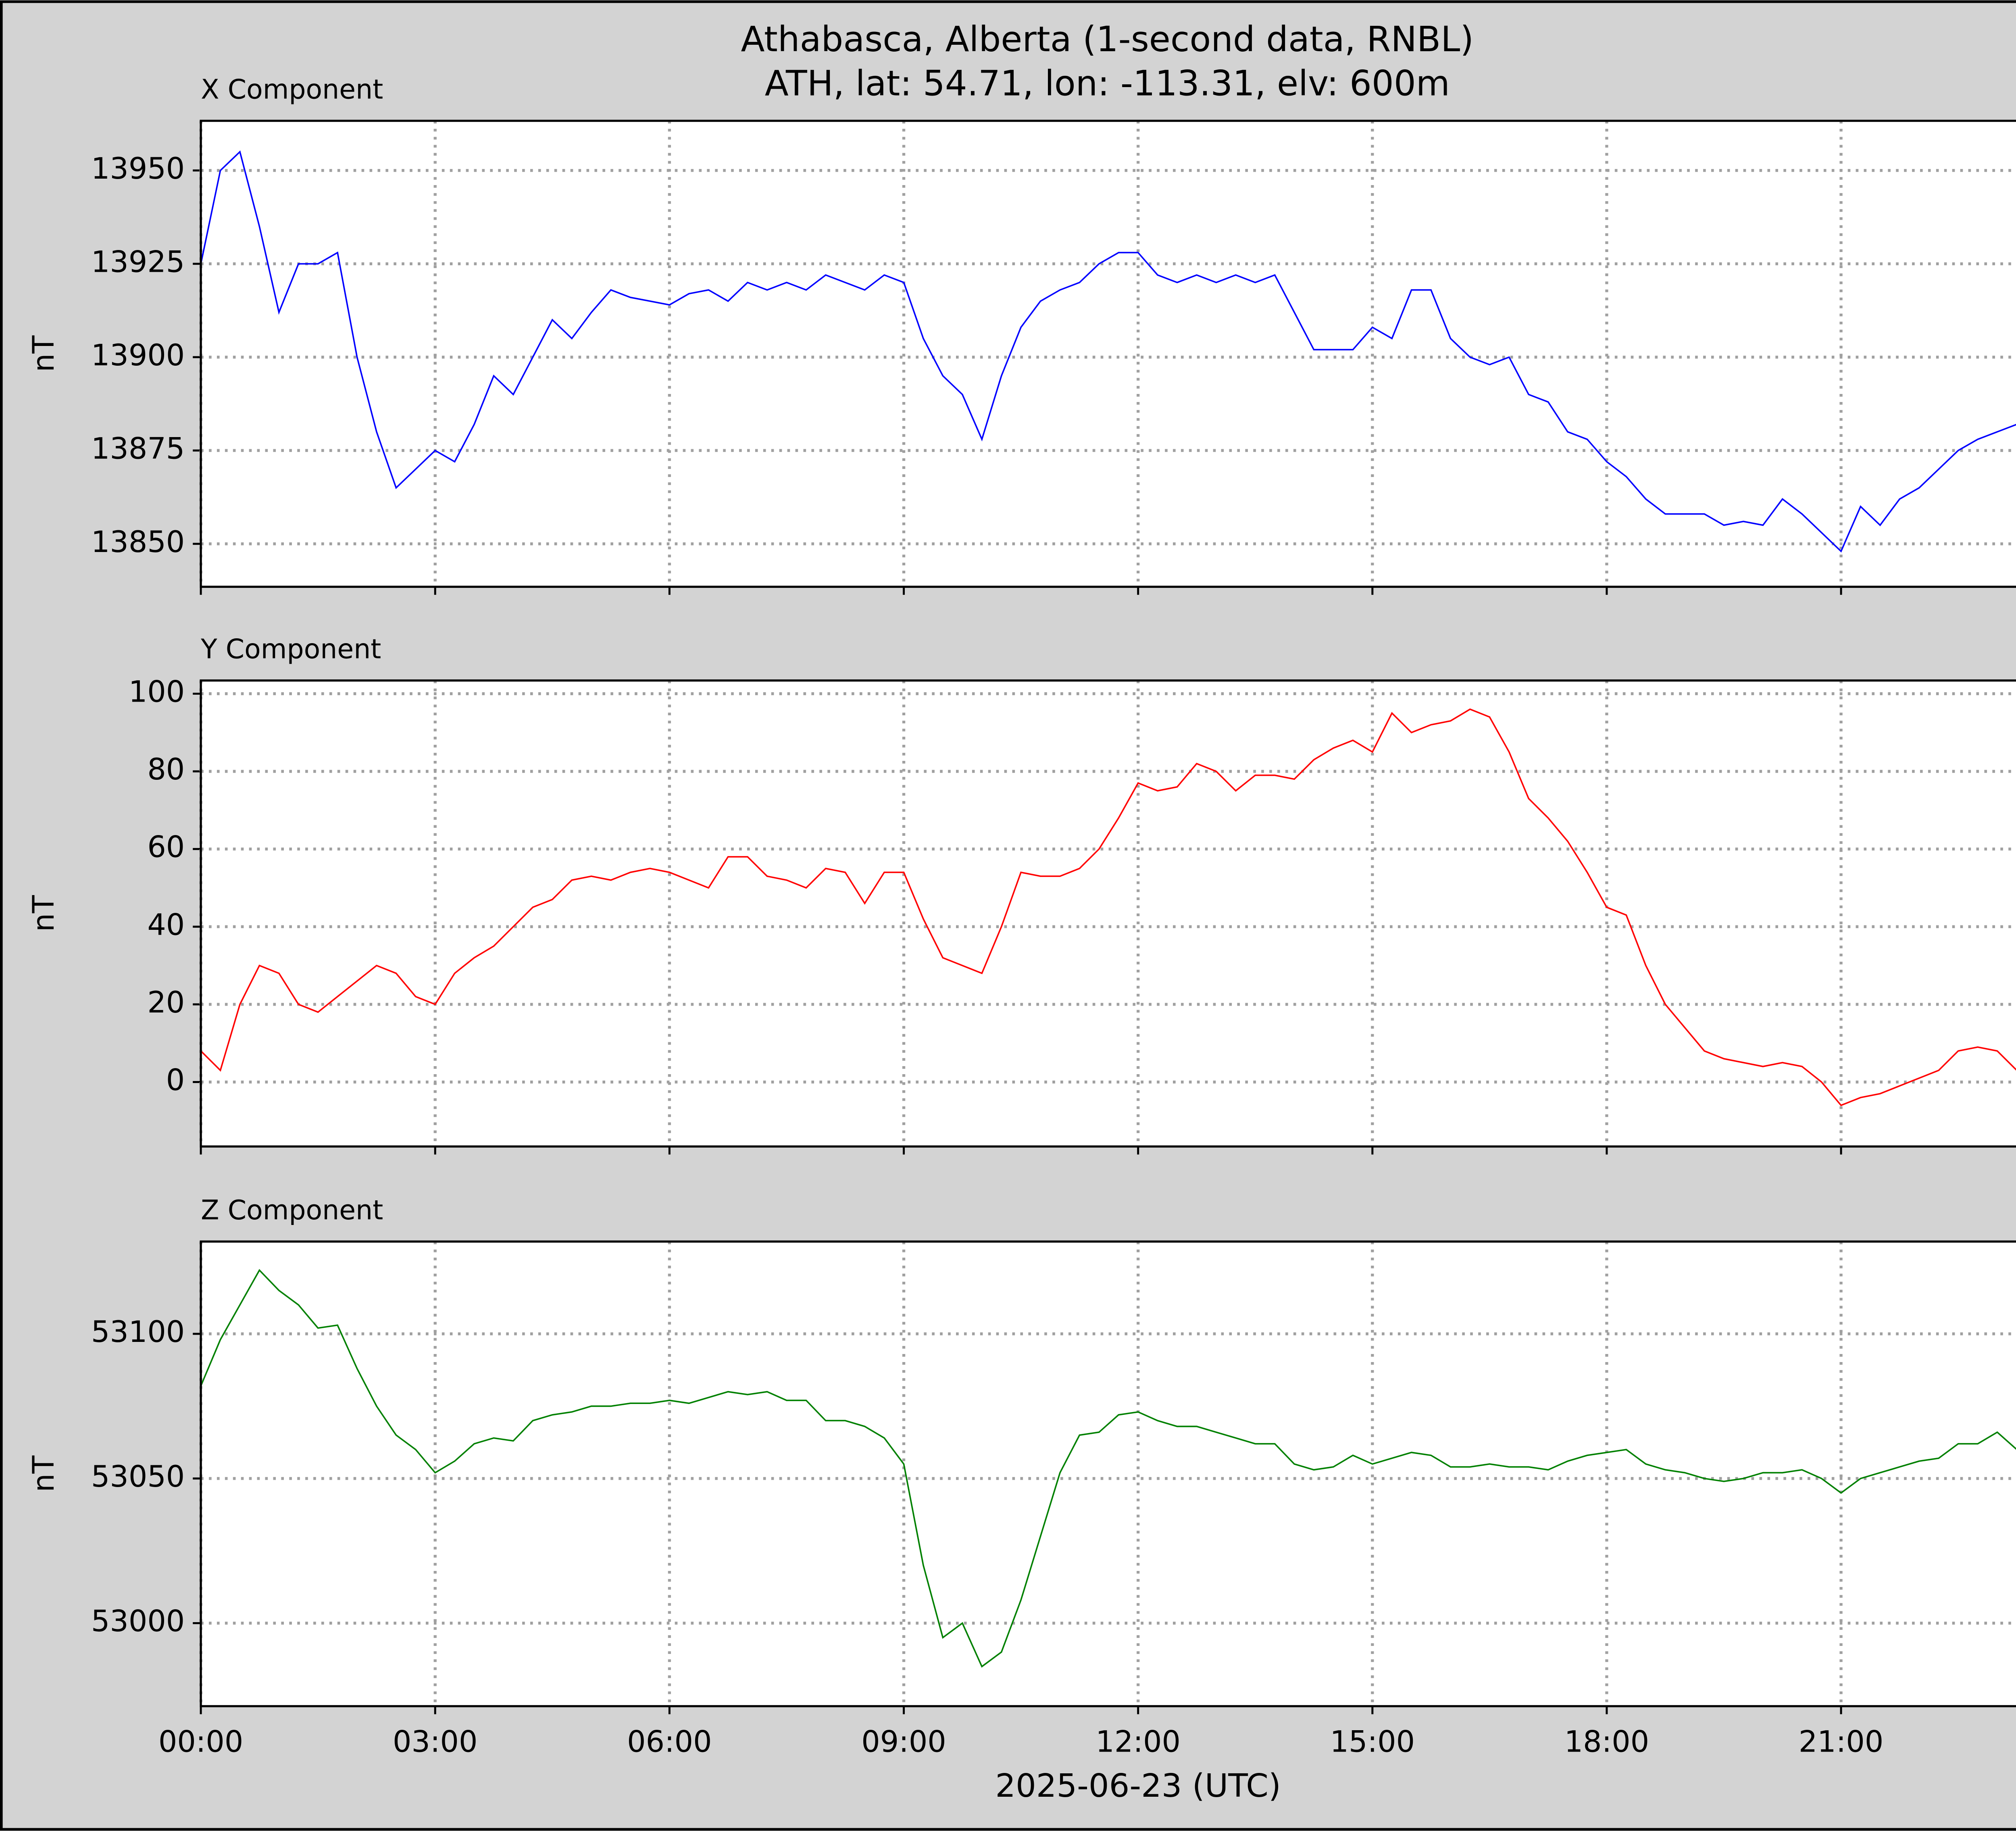  What do you see at coordinates (166, 847) in the screenshot?
I see `y-tick-label: 60` at bounding box center [166, 847].